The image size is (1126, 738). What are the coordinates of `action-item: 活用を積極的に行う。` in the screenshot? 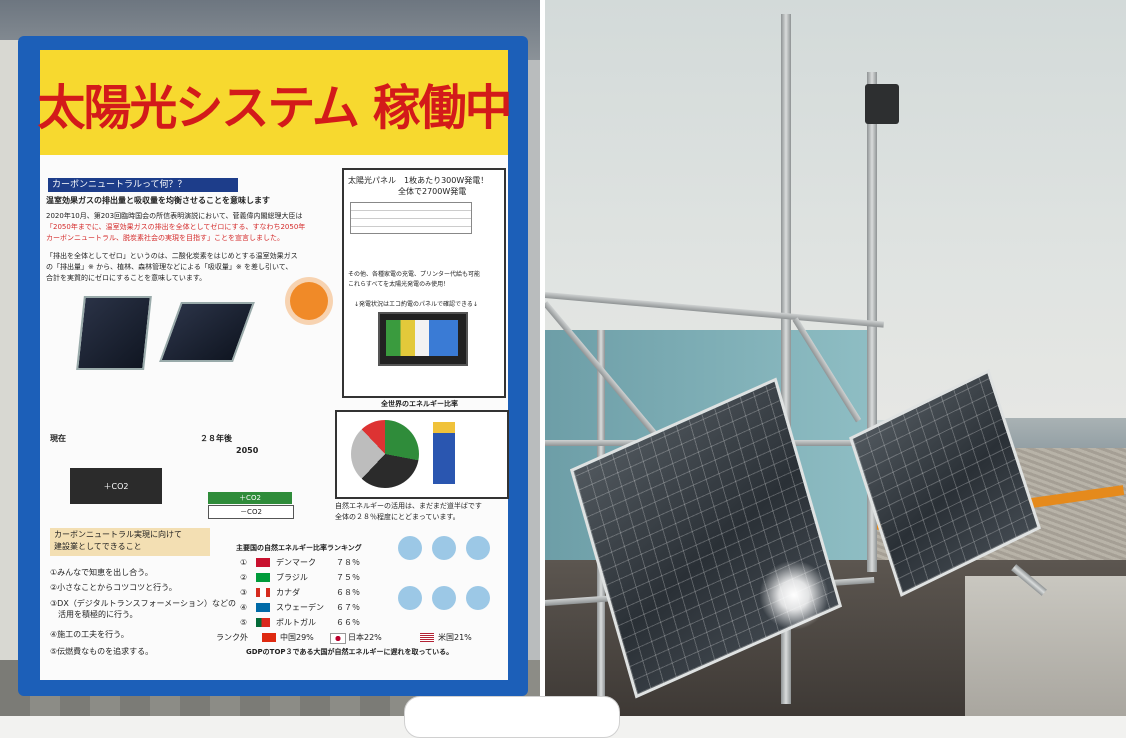 It's located at (94, 614).